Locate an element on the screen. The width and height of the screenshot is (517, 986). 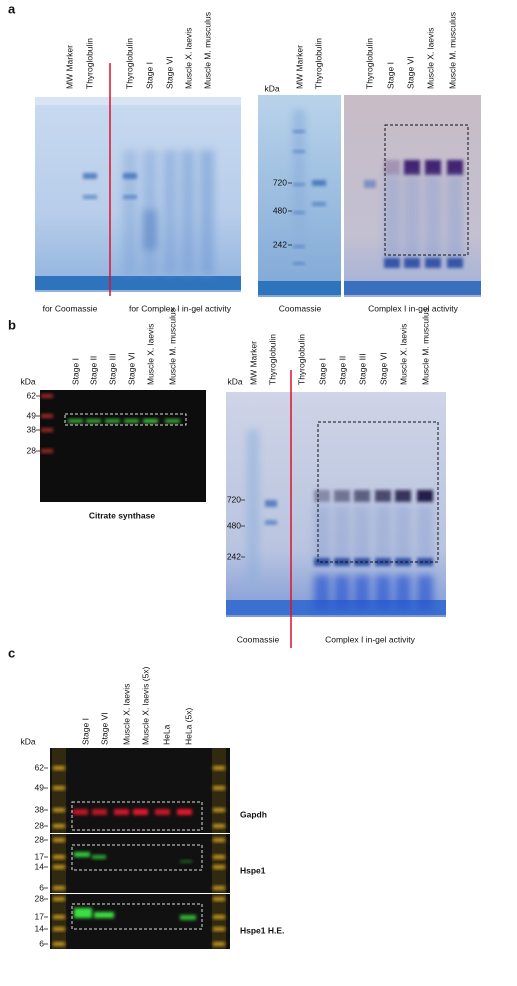
gel-well-strip is located at coordinates (138, 101).